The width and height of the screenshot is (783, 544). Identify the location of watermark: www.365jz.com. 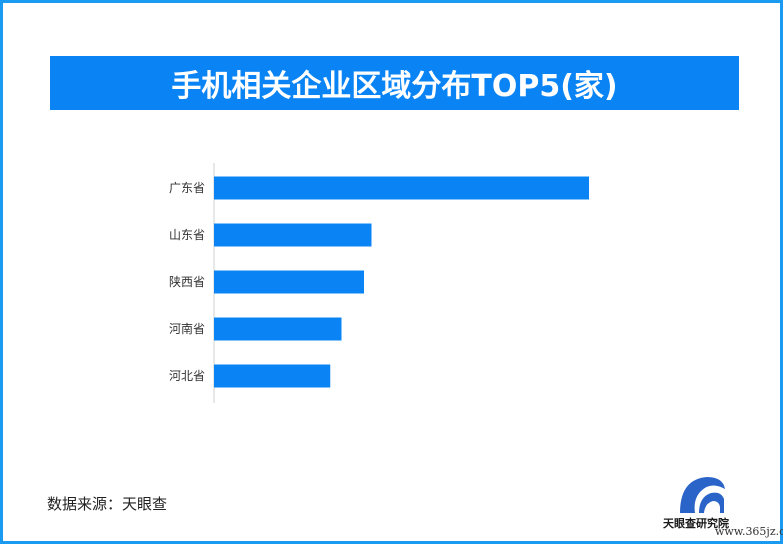
(749, 531).